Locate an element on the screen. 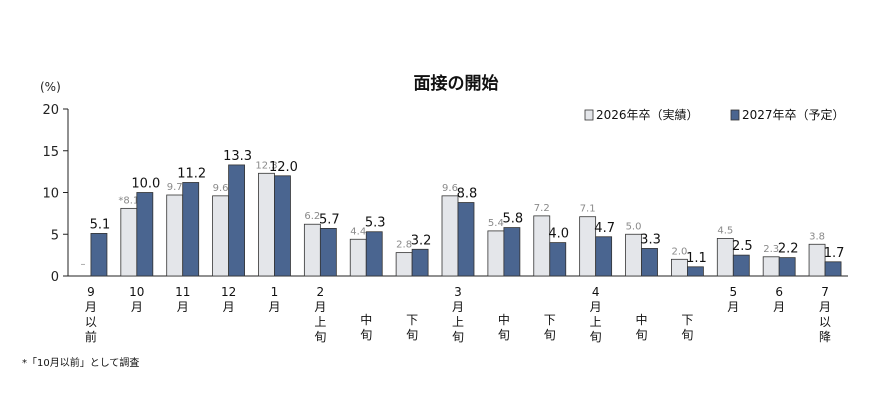 The image size is (880, 414). data-label-2027: 3.2 is located at coordinates (421, 240).